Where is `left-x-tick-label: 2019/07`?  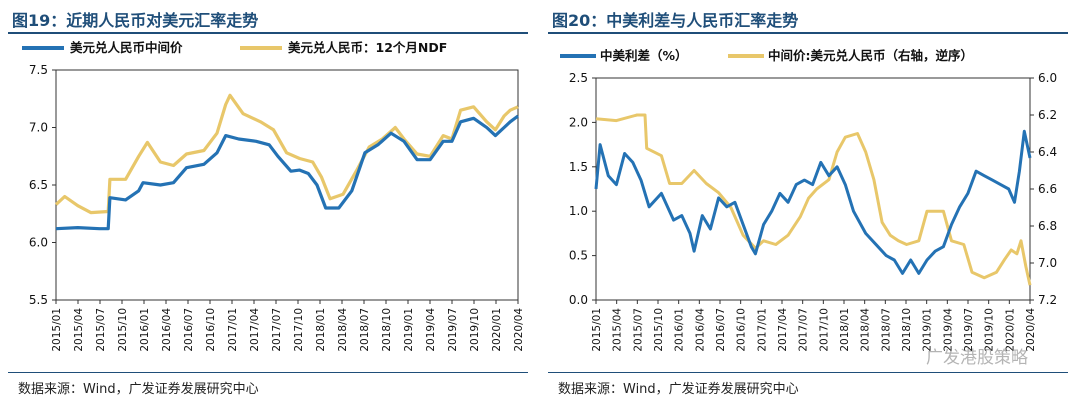 left-x-tick-label: 2019/07 is located at coordinates (453, 330).